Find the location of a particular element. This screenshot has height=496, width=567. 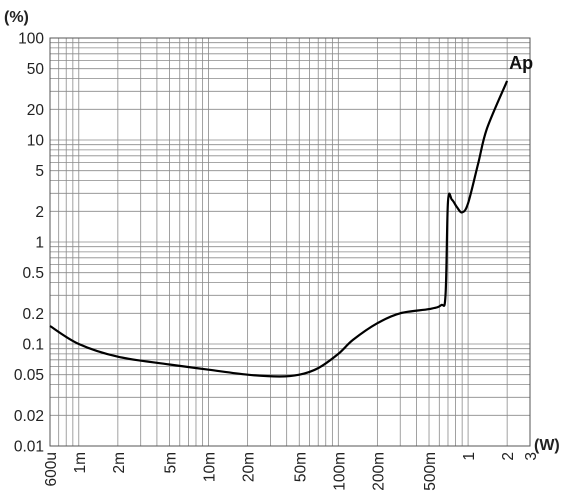

y-tick-label: 0.02 is located at coordinates (29, 416).